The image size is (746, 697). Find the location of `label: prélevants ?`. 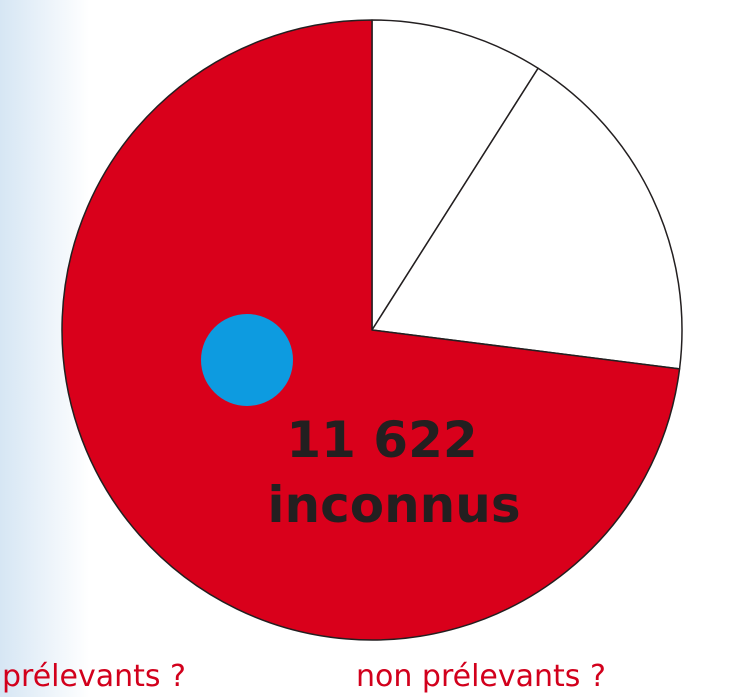

label: prélevants ? is located at coordinates (94, 676).